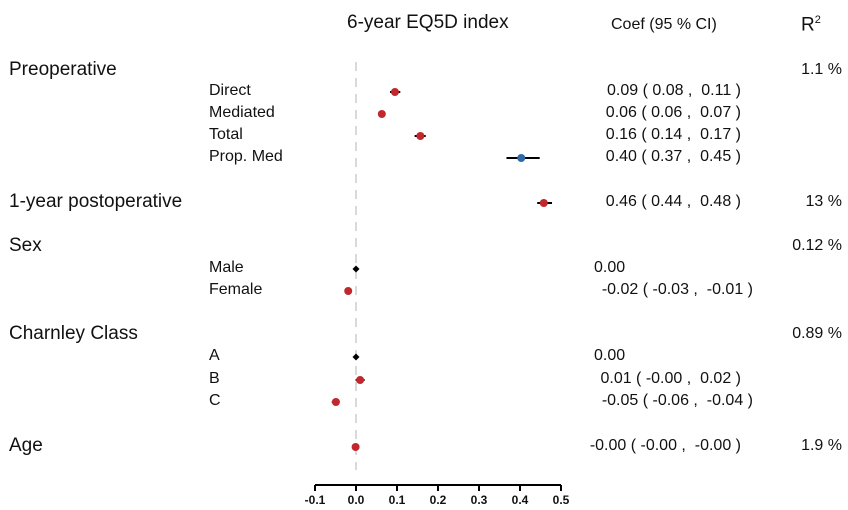 The width and height of the screenshot is (848, 510). I want to click on x-tick-label-5: 0.4, so click(520, 500).